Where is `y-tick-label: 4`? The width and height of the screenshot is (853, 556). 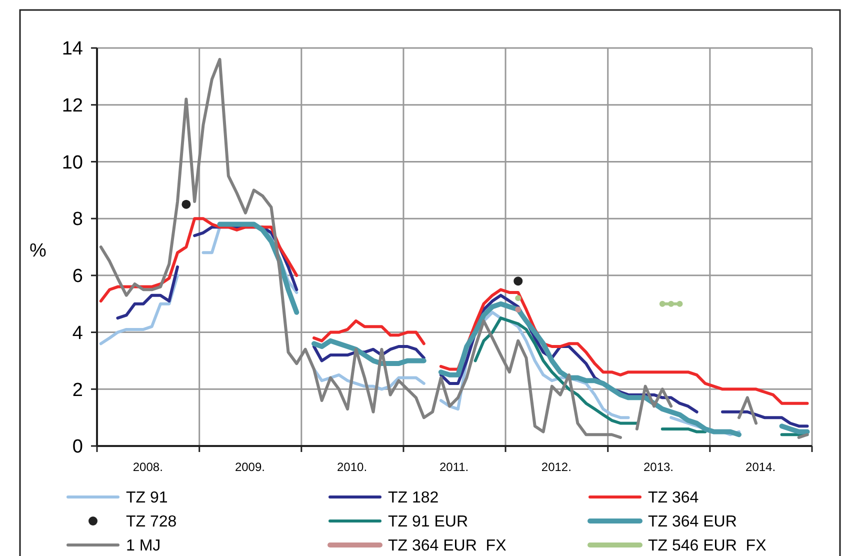
y-tick-label: 4 is located at coordinates (78, 333).